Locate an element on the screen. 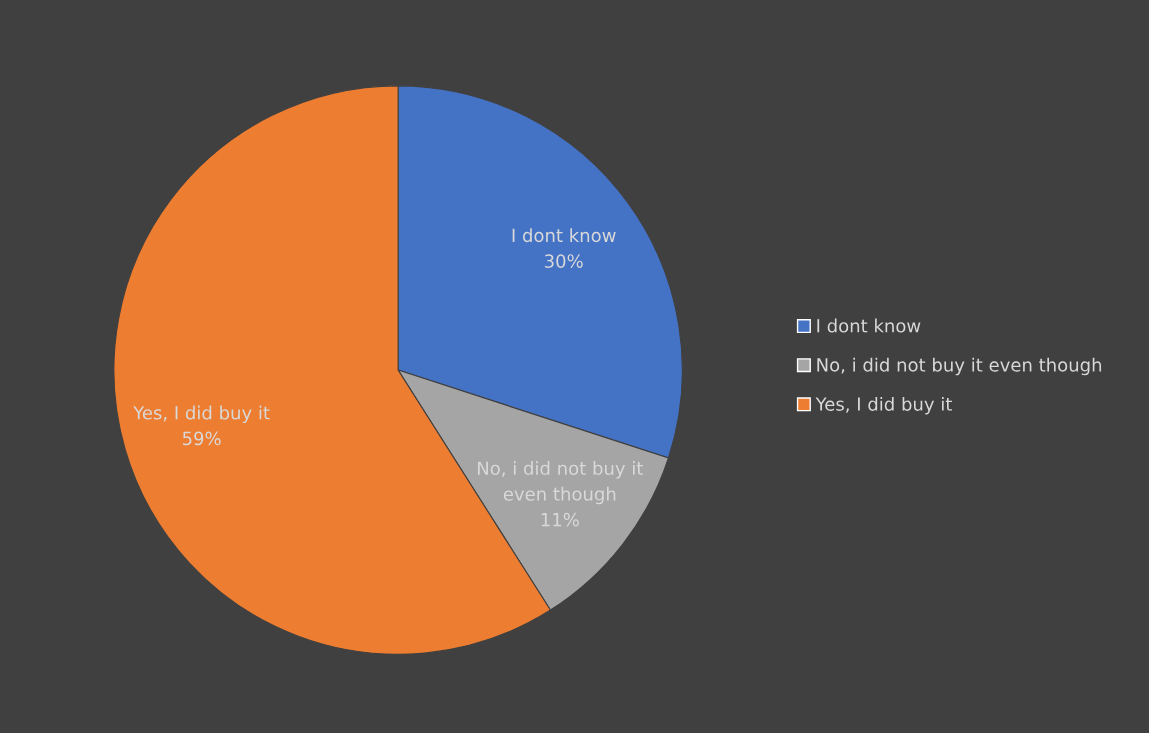 The height and width of the screenshot is (733, 1149). data-label: 59% is located at coordinates (201, 438).